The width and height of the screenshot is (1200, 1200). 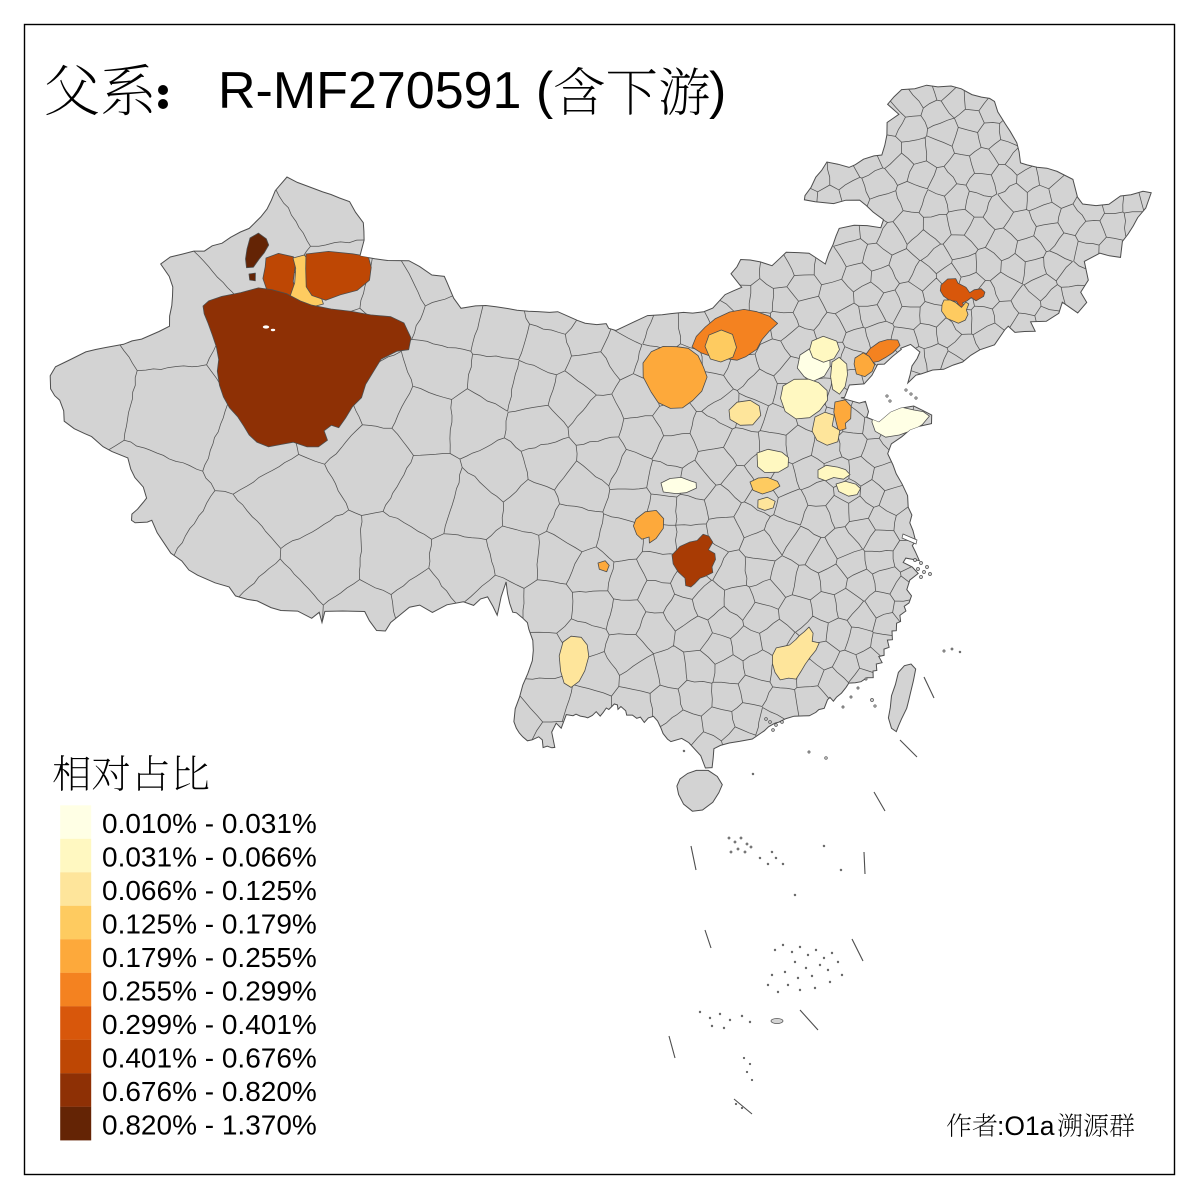 What do you see at coordinates (209, 1091) in the screenshot?
I see `svg-text: 0.676% - 0.820%` at bounding box center [209, 1091].